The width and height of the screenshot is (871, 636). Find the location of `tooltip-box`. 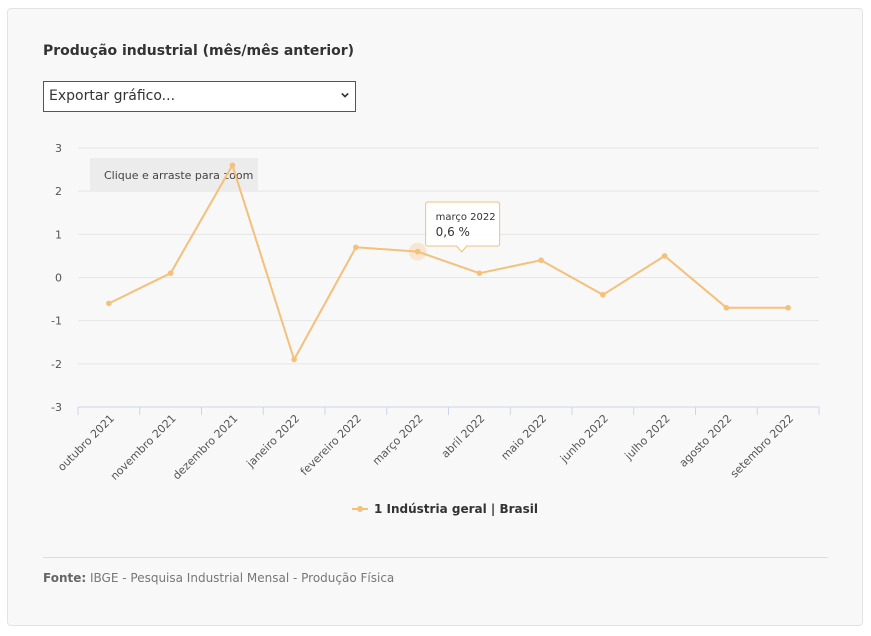

tooltip-box is located at coordinates (463, 227).